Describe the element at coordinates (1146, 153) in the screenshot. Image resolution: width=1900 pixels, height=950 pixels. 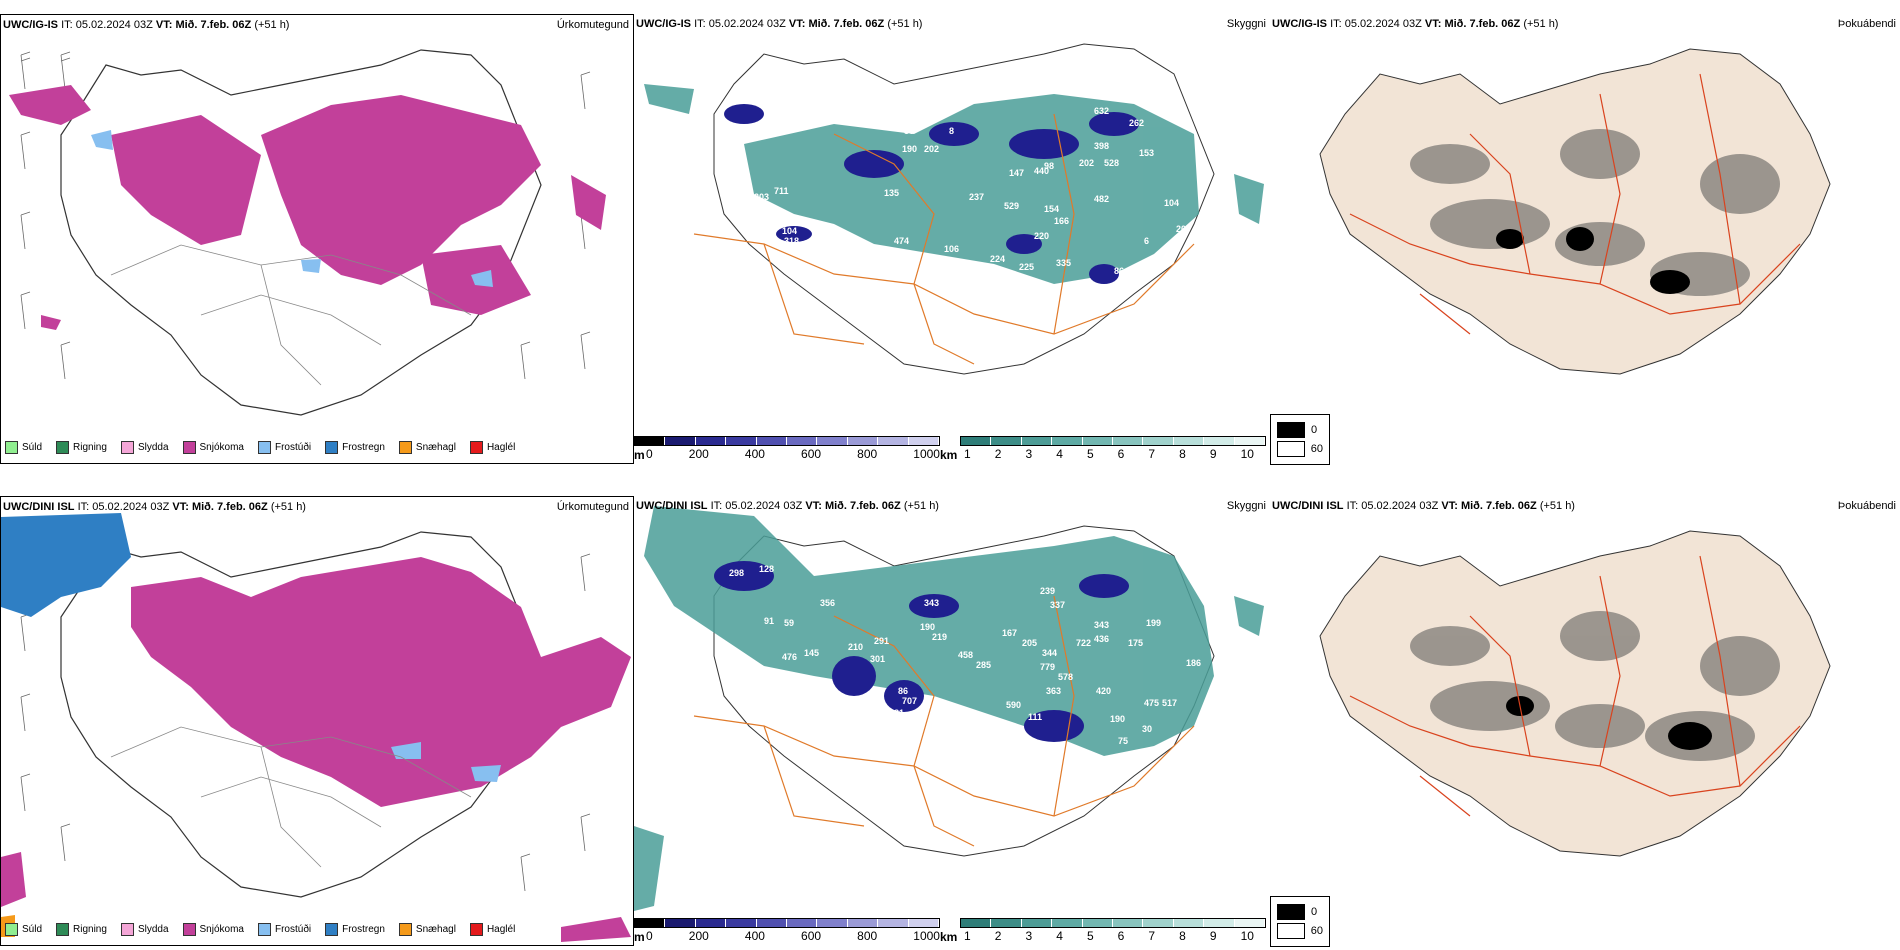
I see `ceiling-value: 153` at that location.